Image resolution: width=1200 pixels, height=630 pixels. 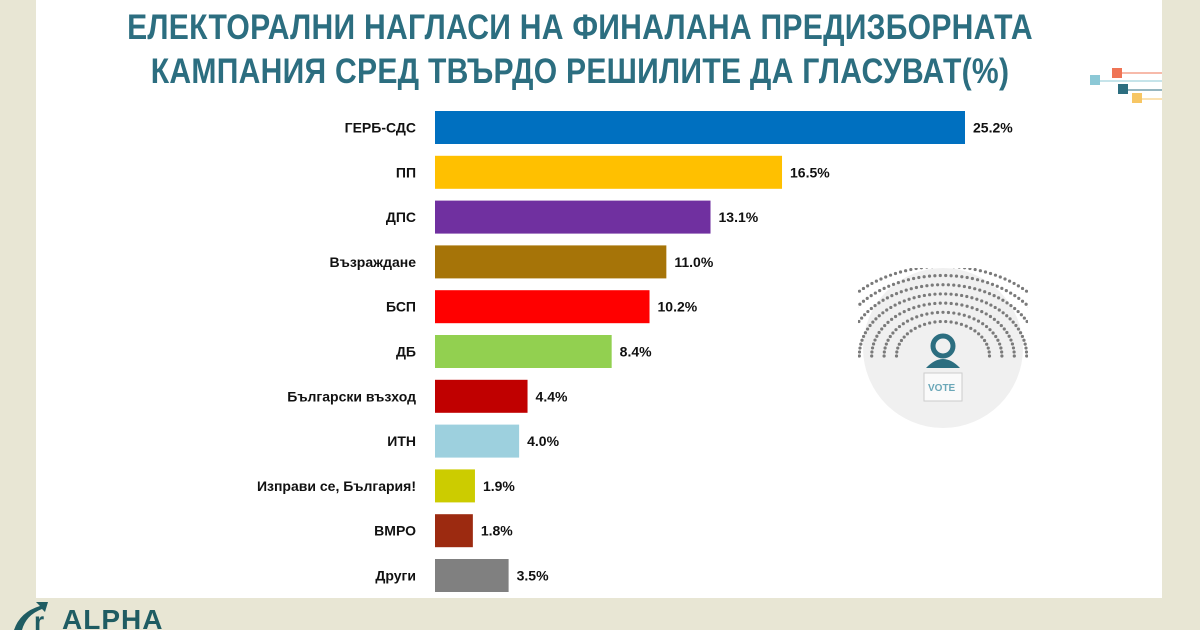 What do you see at coordinates (406, 172) in the screenshot?
I see `category-label: ПП` at bounding box center [406, 172].